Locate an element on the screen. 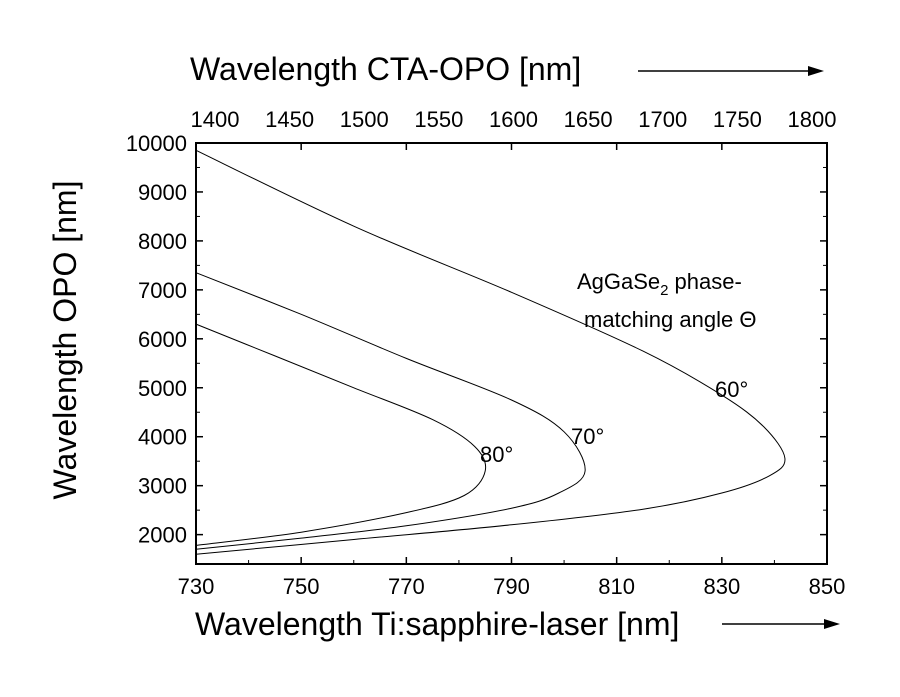 This screenshot has width=900, height=697. y-tick-label-3000: 3000 is located at coordinates (162, 486).